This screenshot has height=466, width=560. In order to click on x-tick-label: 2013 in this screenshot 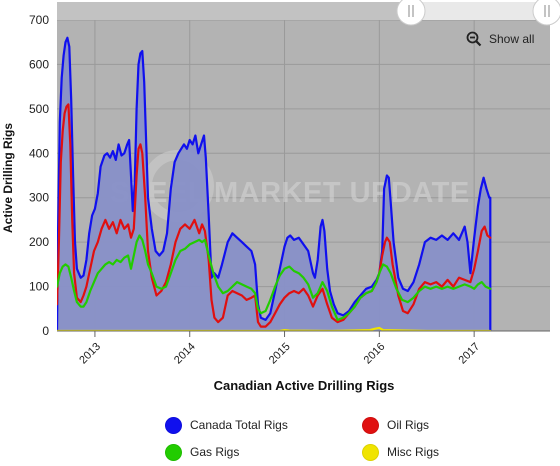, I will do `click(90, 354)`.